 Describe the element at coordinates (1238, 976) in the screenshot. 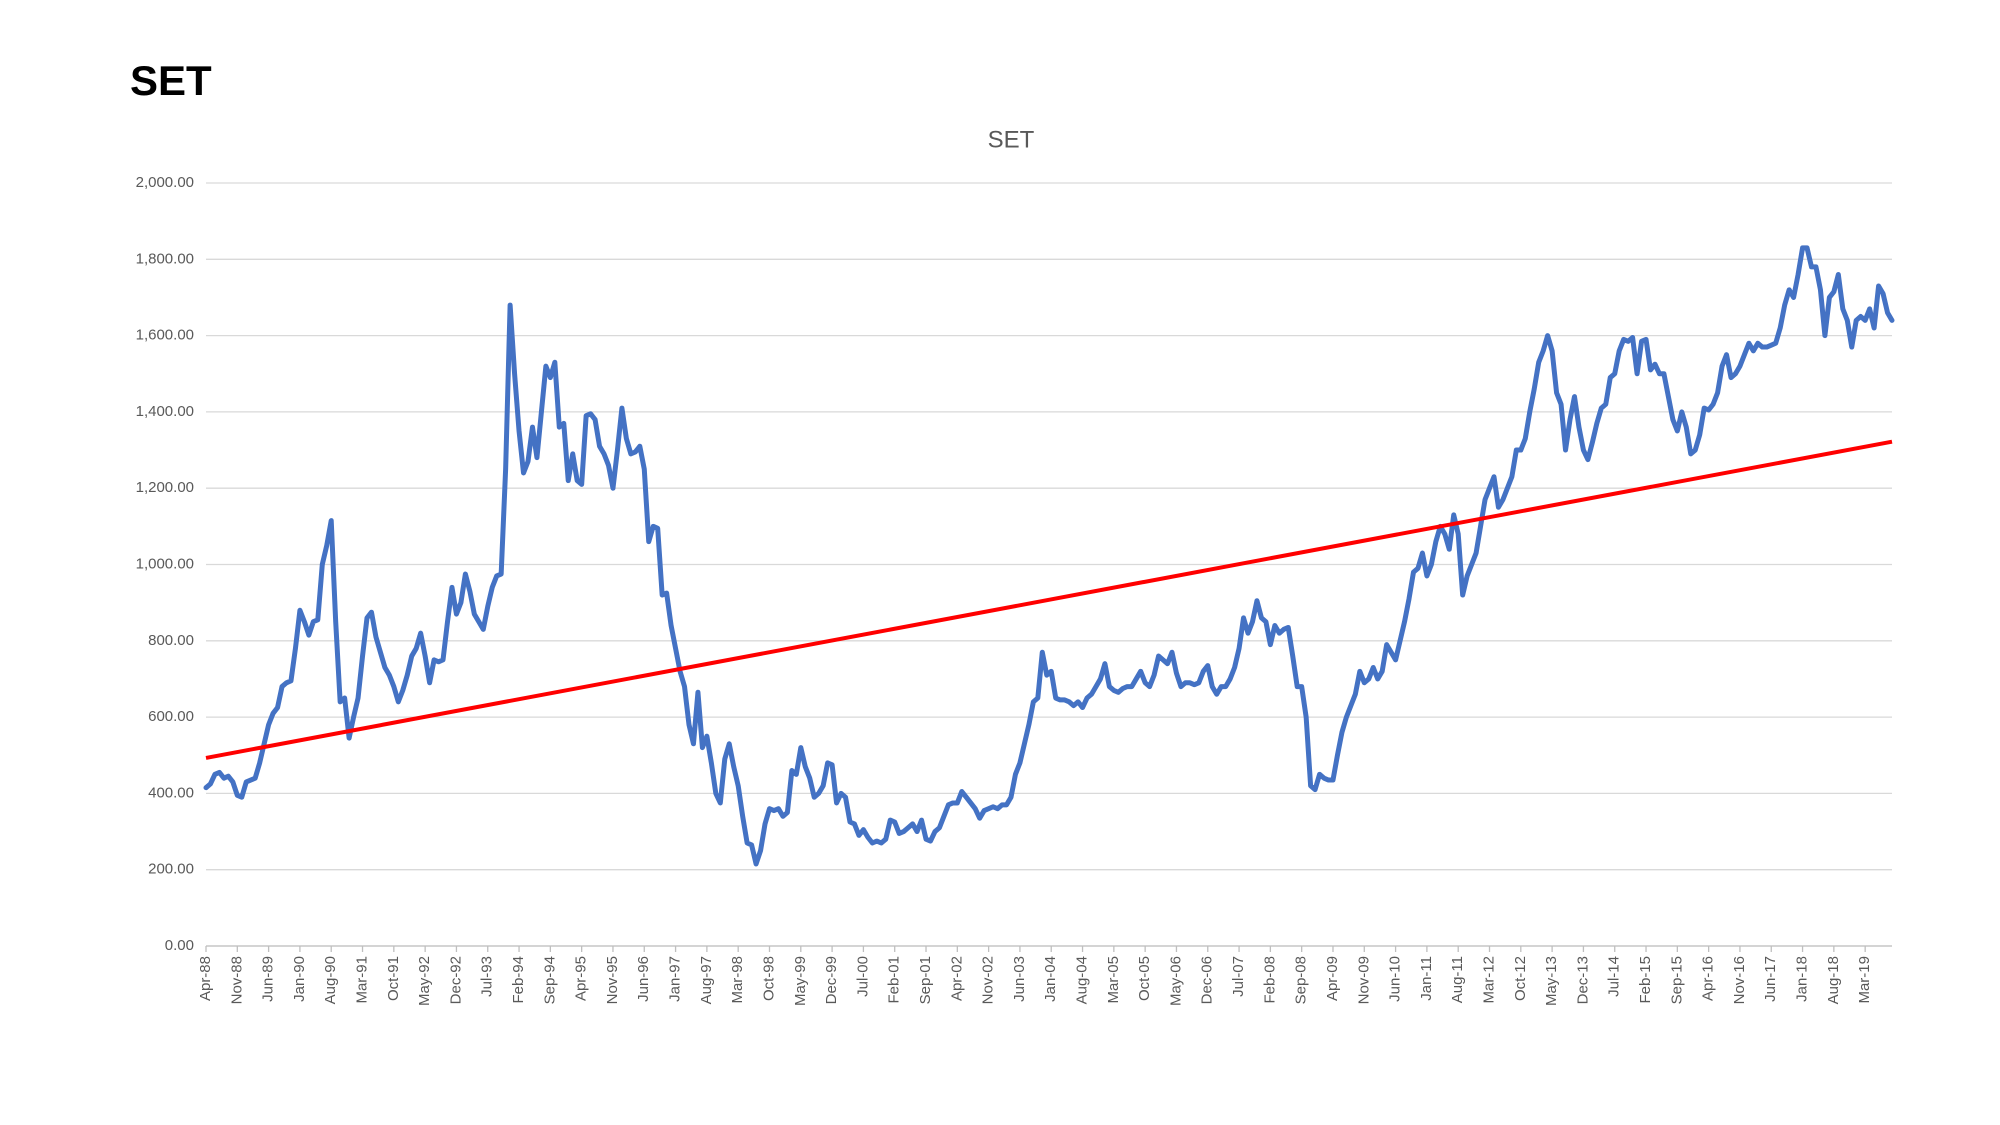

I see `x-tick-label: Jul-07` at that location.